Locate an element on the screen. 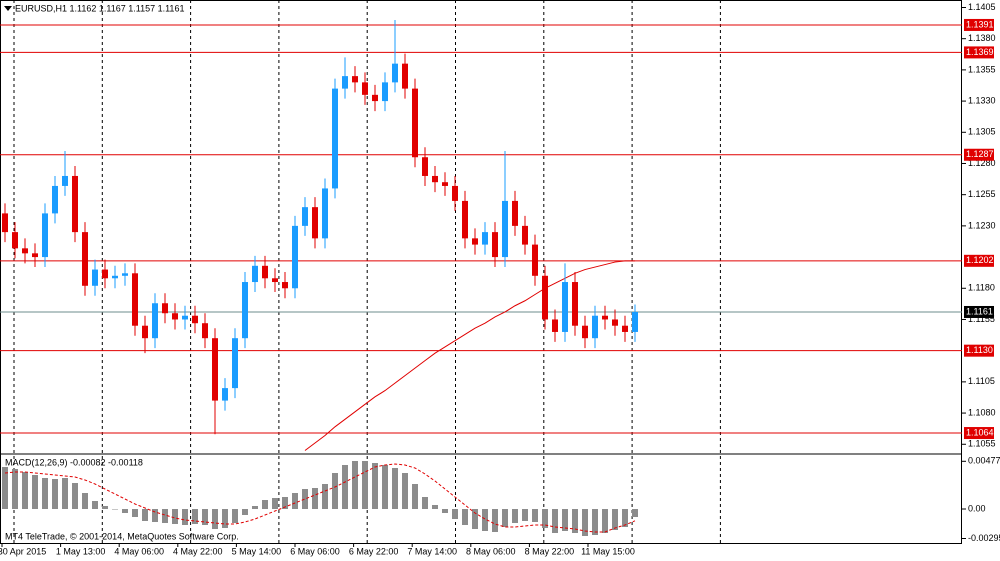  level-label: 1.1064 is located at coordinates (979, 433).